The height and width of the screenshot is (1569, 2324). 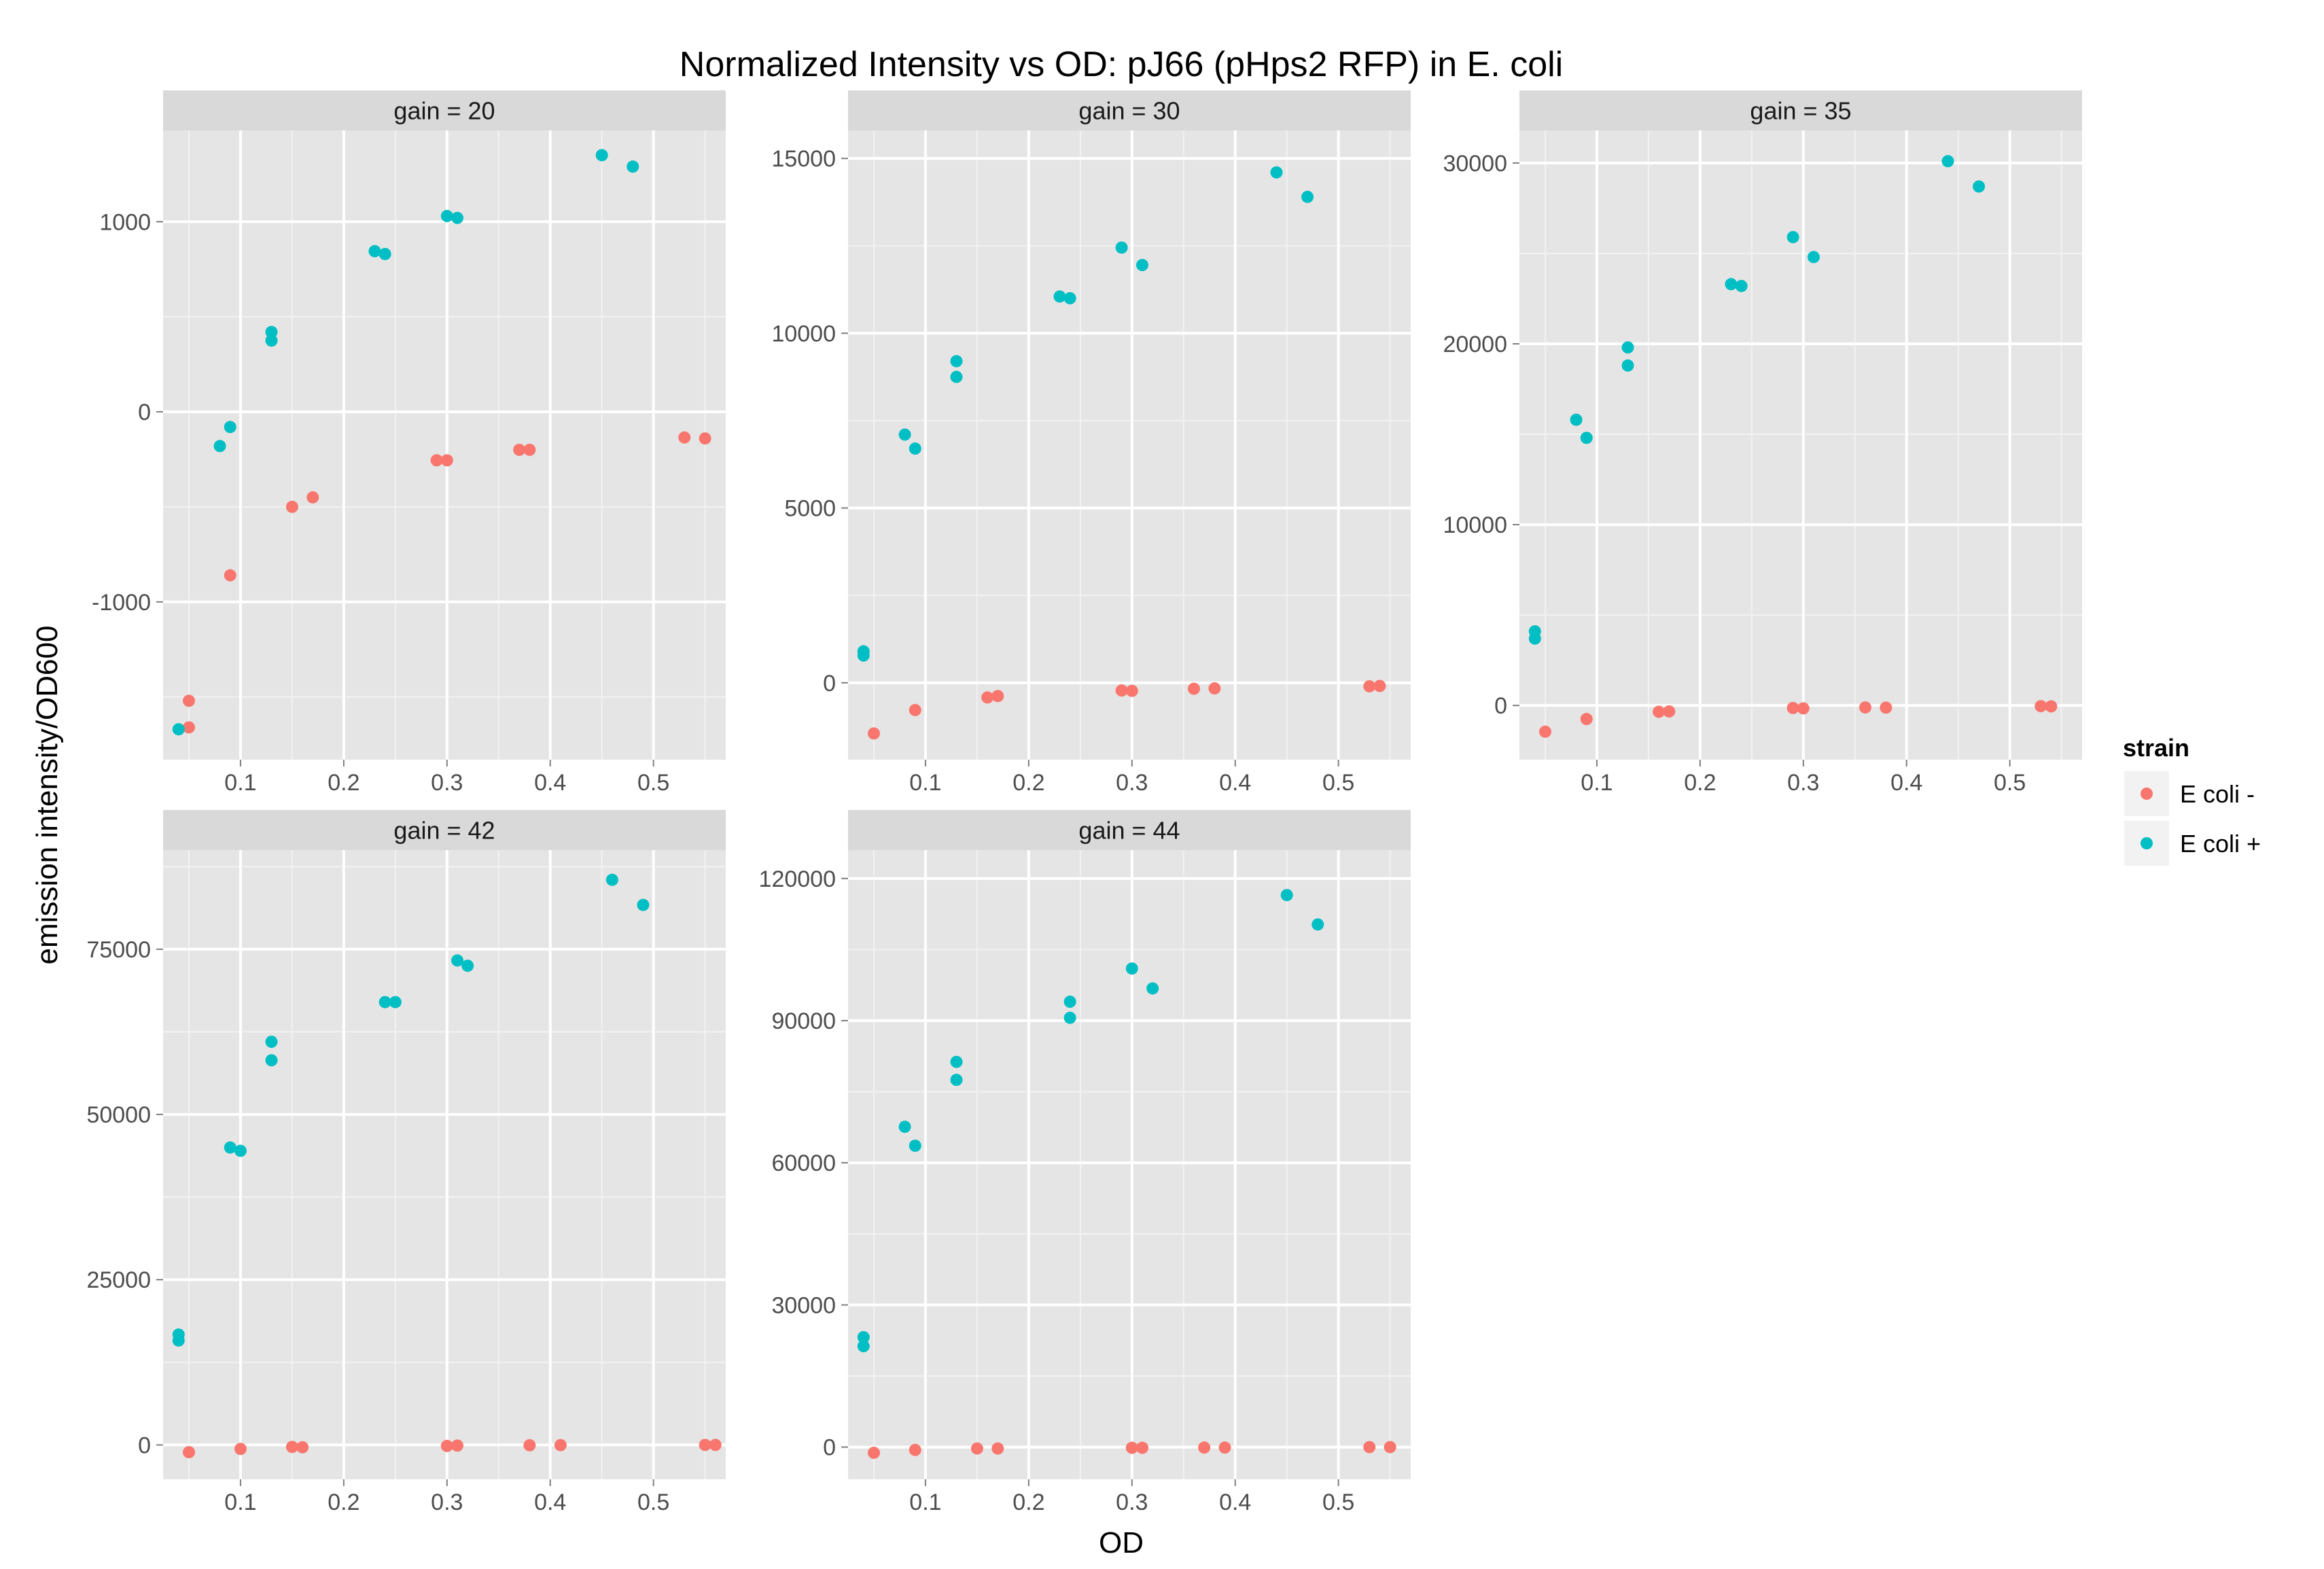 I want to click on legend: strain E coli - E coli +, so click(x=2192, y=800).